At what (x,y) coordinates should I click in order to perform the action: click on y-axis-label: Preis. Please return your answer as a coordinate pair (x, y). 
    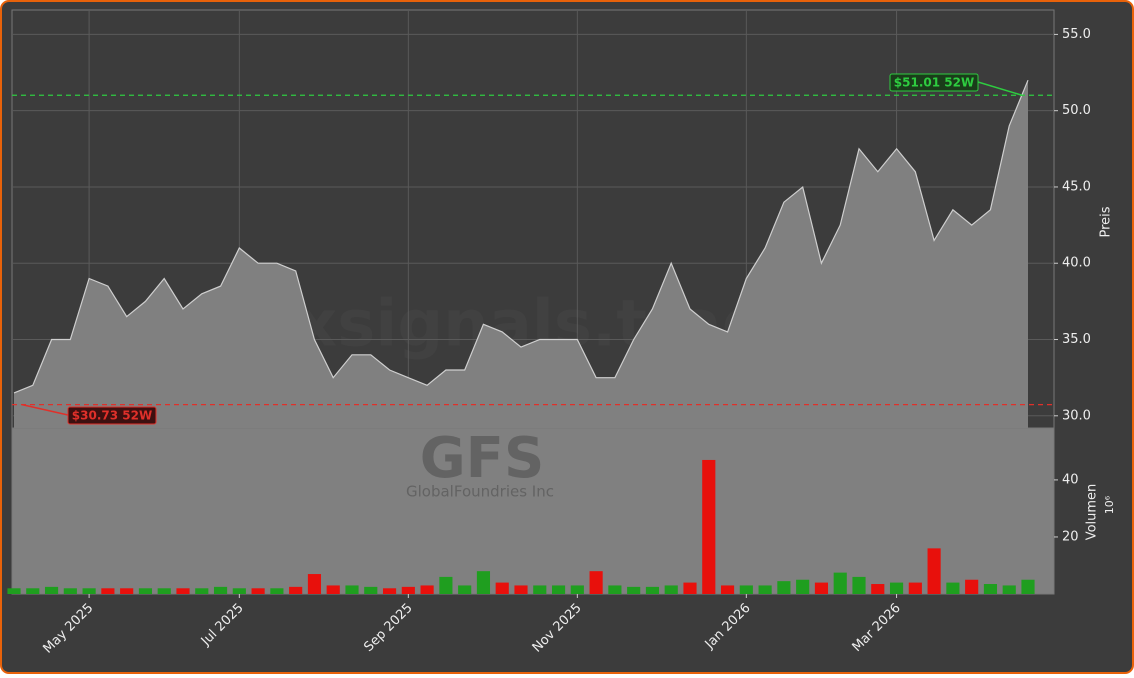
    Looking at the image, I should click on (1106, 221).